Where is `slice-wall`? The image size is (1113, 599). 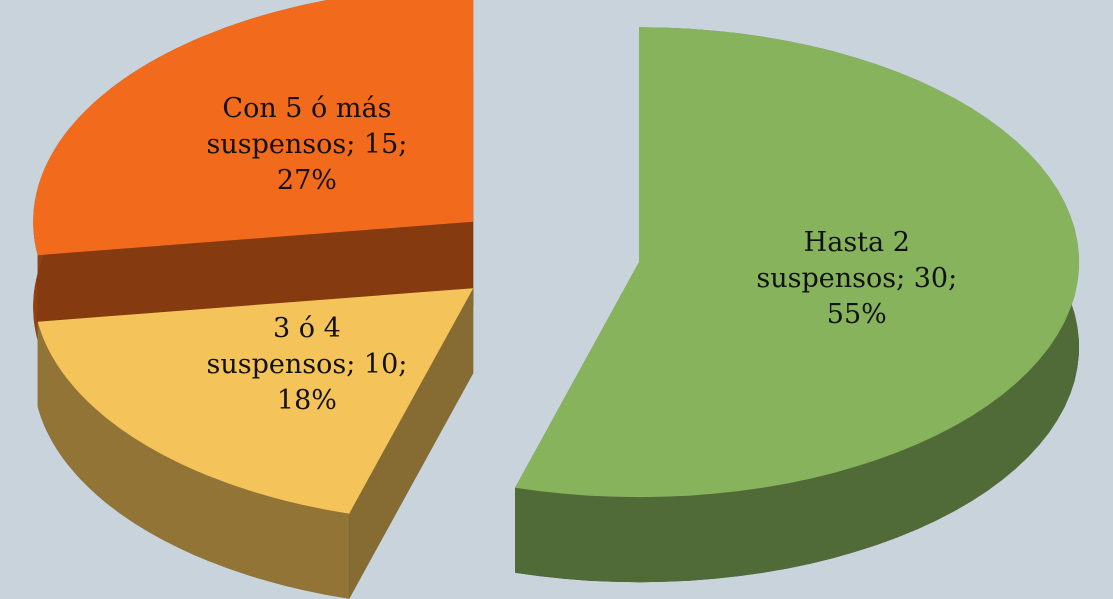
slice-wall is located at coordinates (193, 460).